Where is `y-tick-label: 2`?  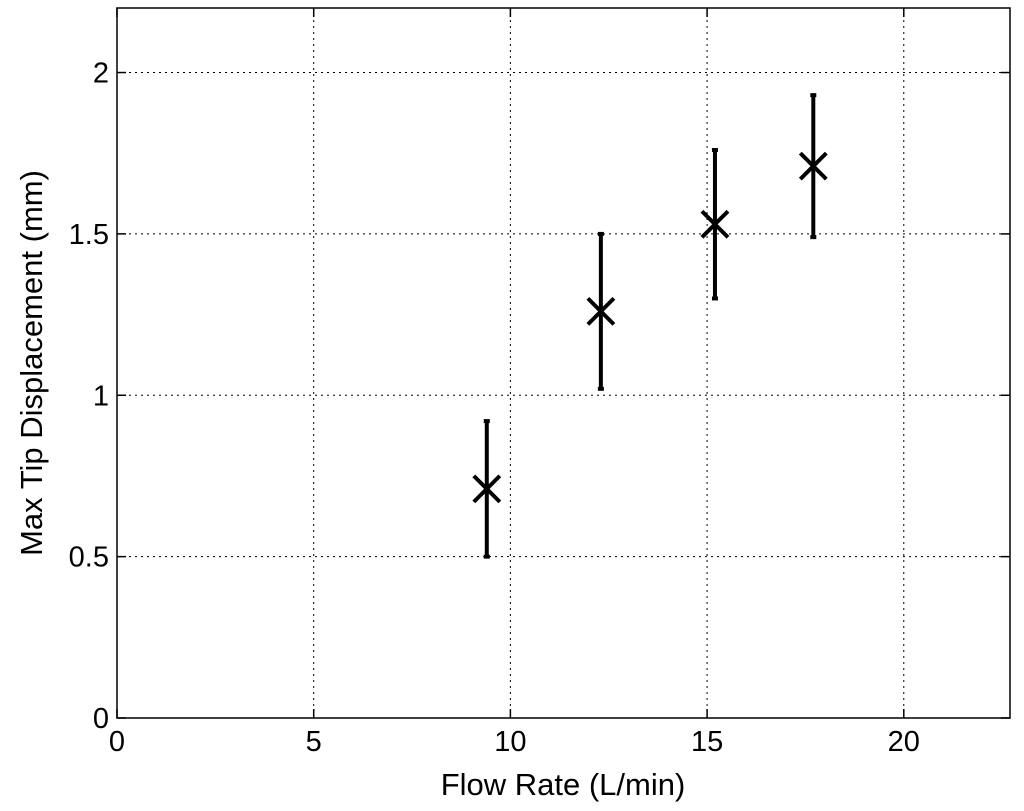 y-tick-label: 2 is located at coordinates (101, 74).